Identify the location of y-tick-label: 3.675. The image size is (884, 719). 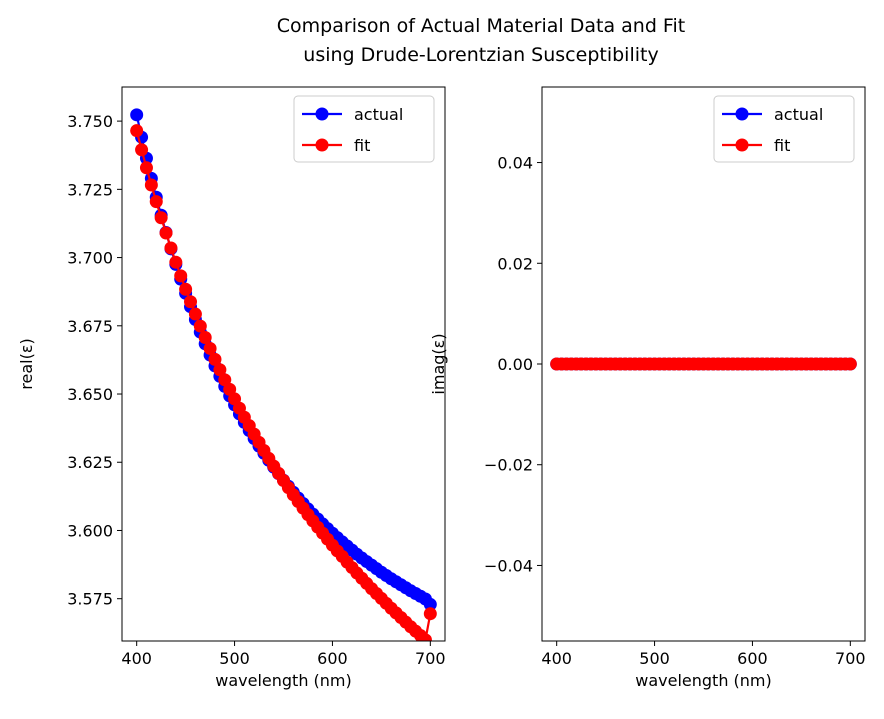
(90, 326).